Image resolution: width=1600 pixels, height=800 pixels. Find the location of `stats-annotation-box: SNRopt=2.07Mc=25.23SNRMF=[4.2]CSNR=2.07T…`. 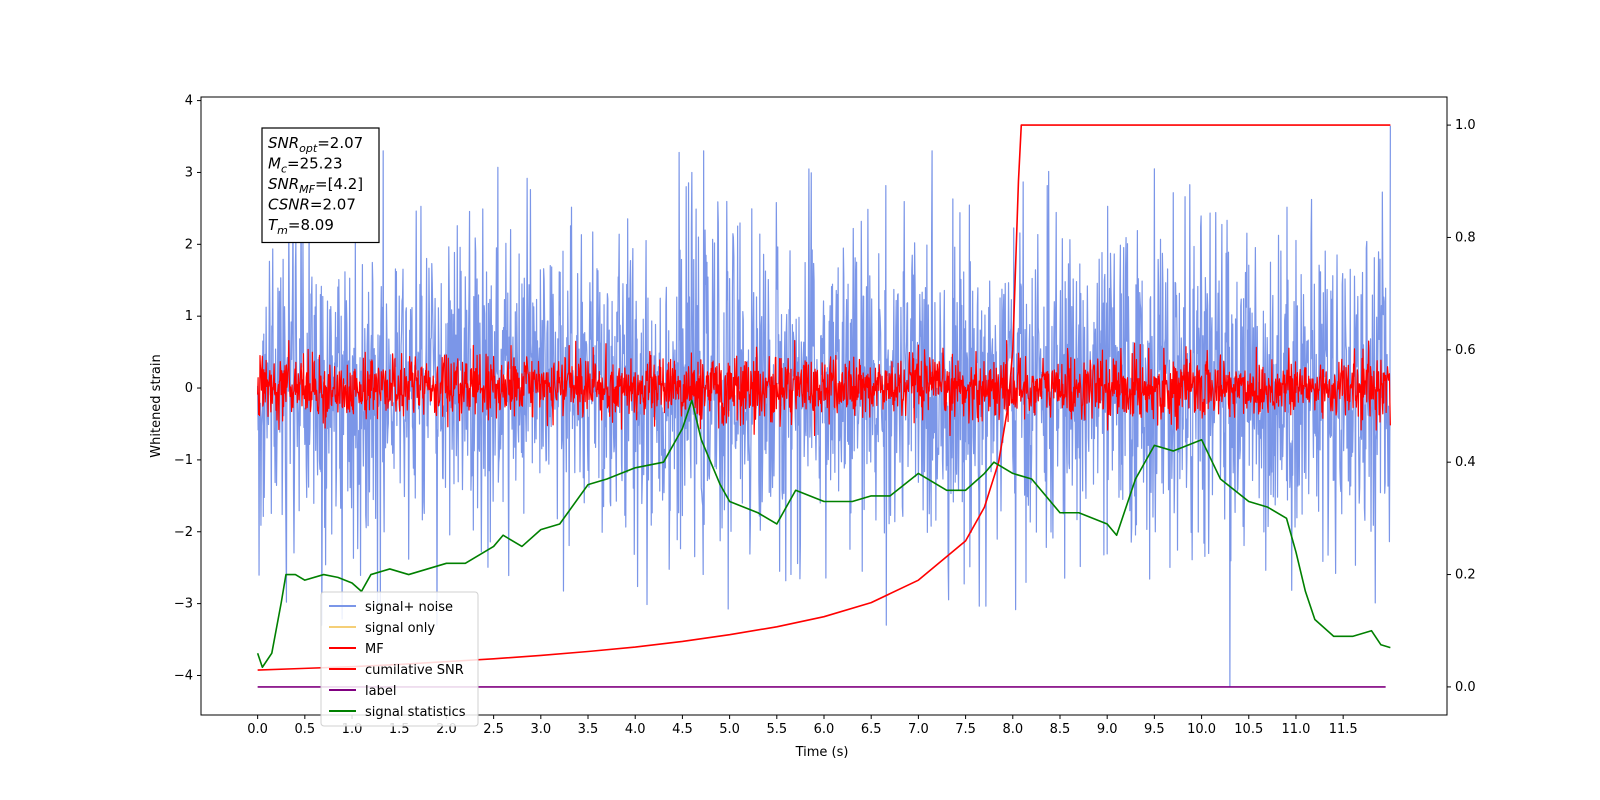

stats-annotation-box: SNRopt=2.07Mc=25.23SNRMF=[4.2]CSNR=2.07T… is located at coordinates (320, 185).